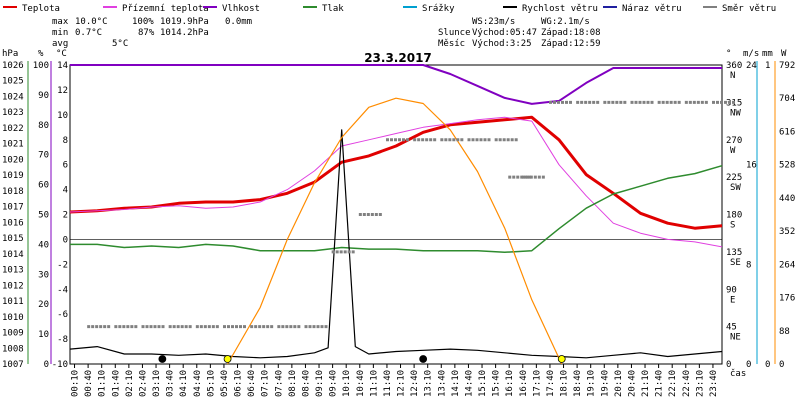 This screenshot has height=400, width=800. I want to click on degc-tick-6: 6, so click(65, 166).